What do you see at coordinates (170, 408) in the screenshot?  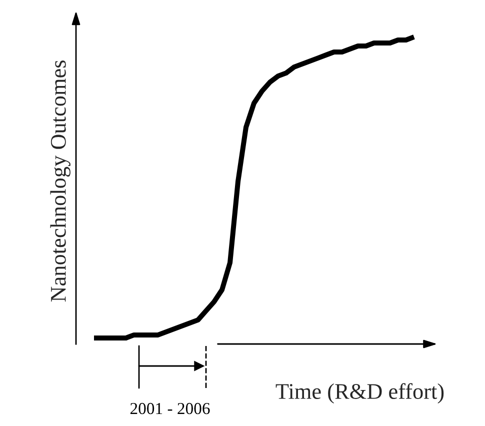 I see `text: 2001 - 2006` at bounding box center [170, 408].